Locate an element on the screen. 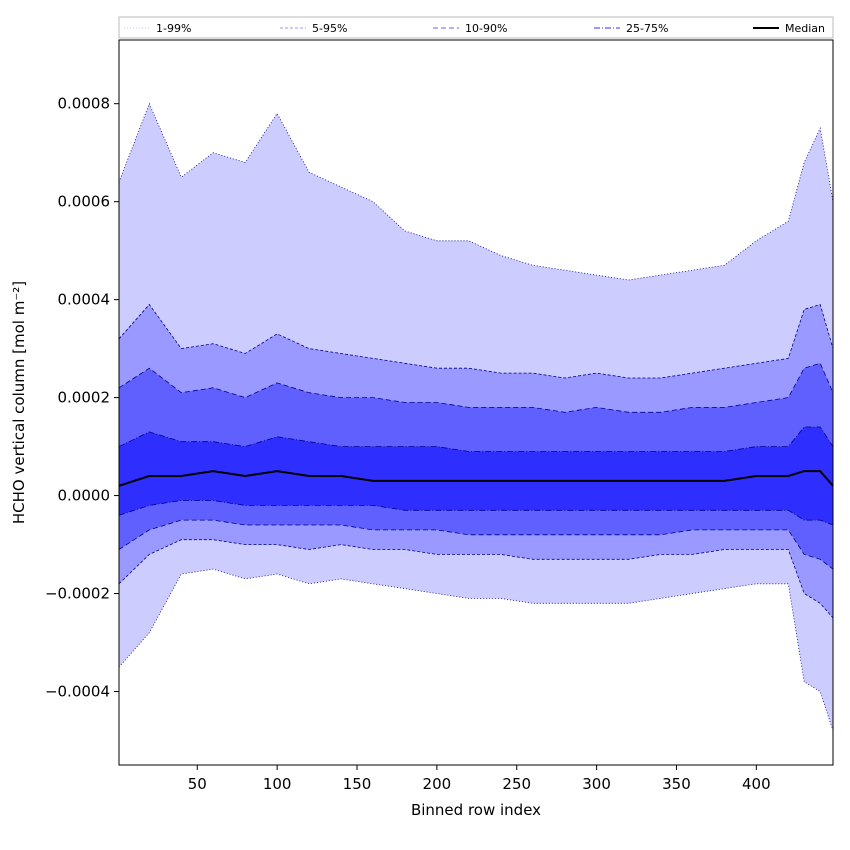 The height and width of the screenshot is (850, 850). legend-label: 25-75% is located at coordinates (647, 28).